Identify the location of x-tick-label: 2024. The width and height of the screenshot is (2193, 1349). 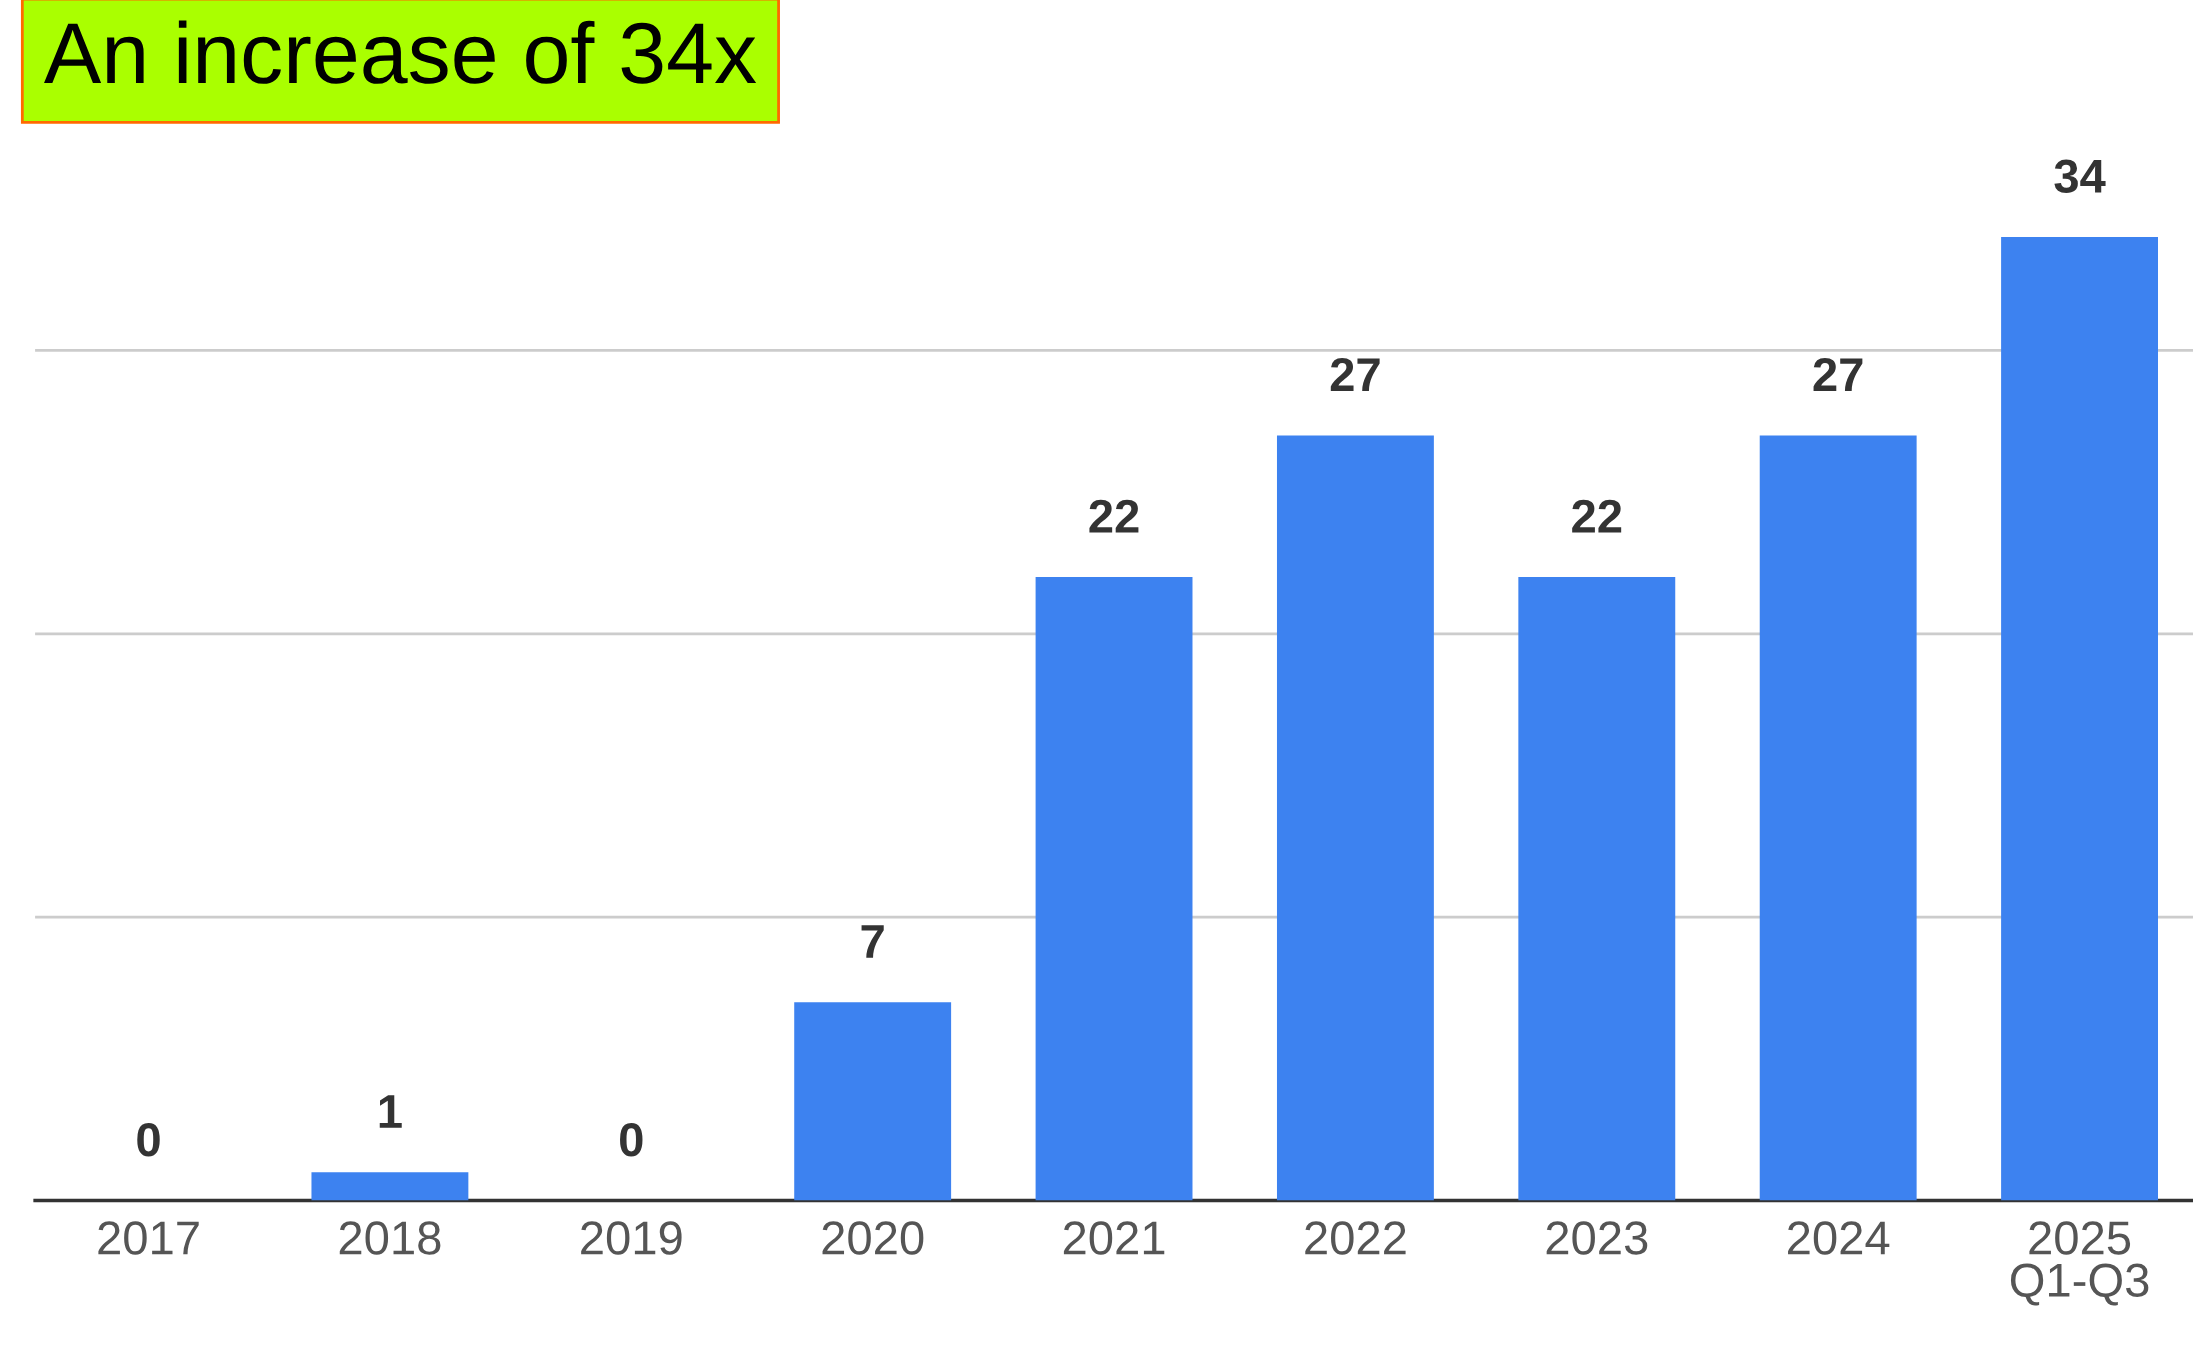
(1839, 1238).